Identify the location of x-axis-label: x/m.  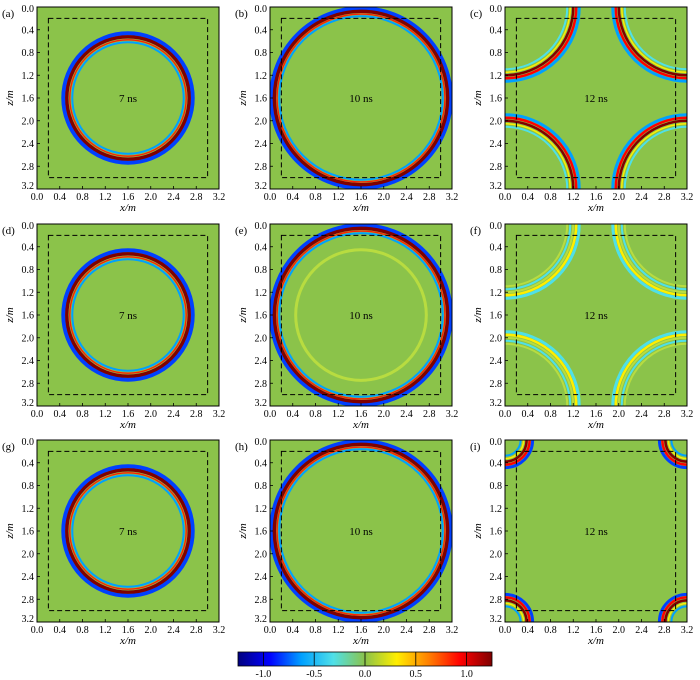
(595, 425).